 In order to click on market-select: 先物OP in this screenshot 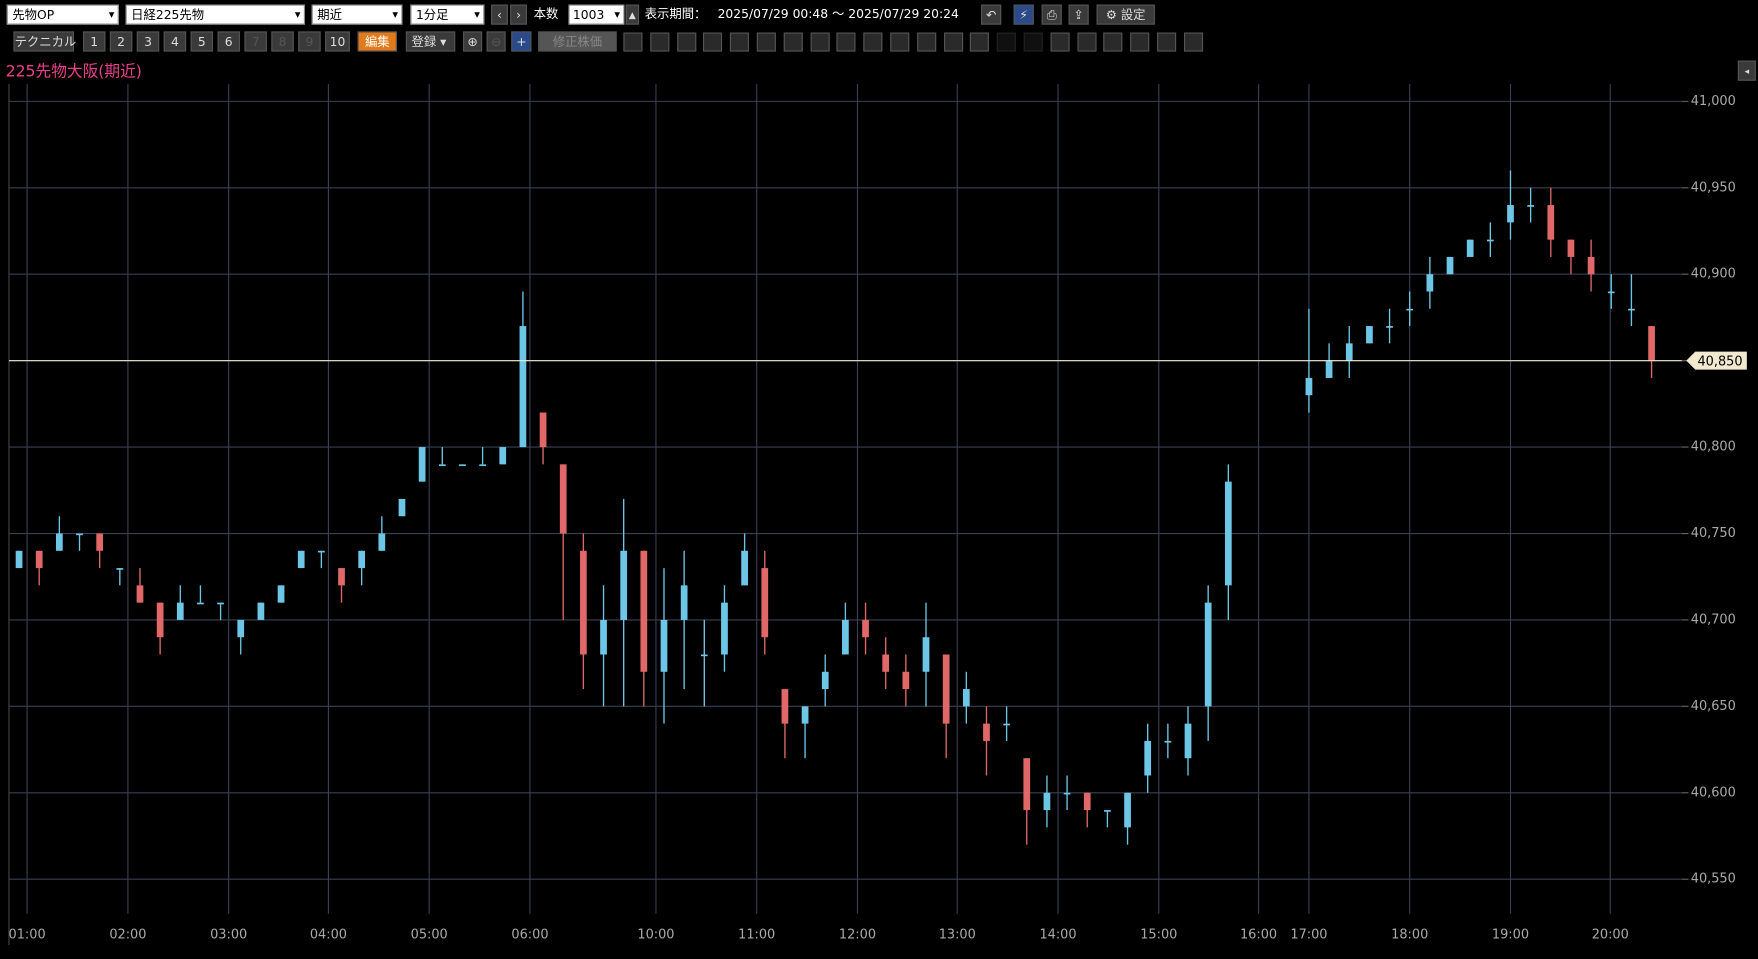, I will do `click(62, 15)`.